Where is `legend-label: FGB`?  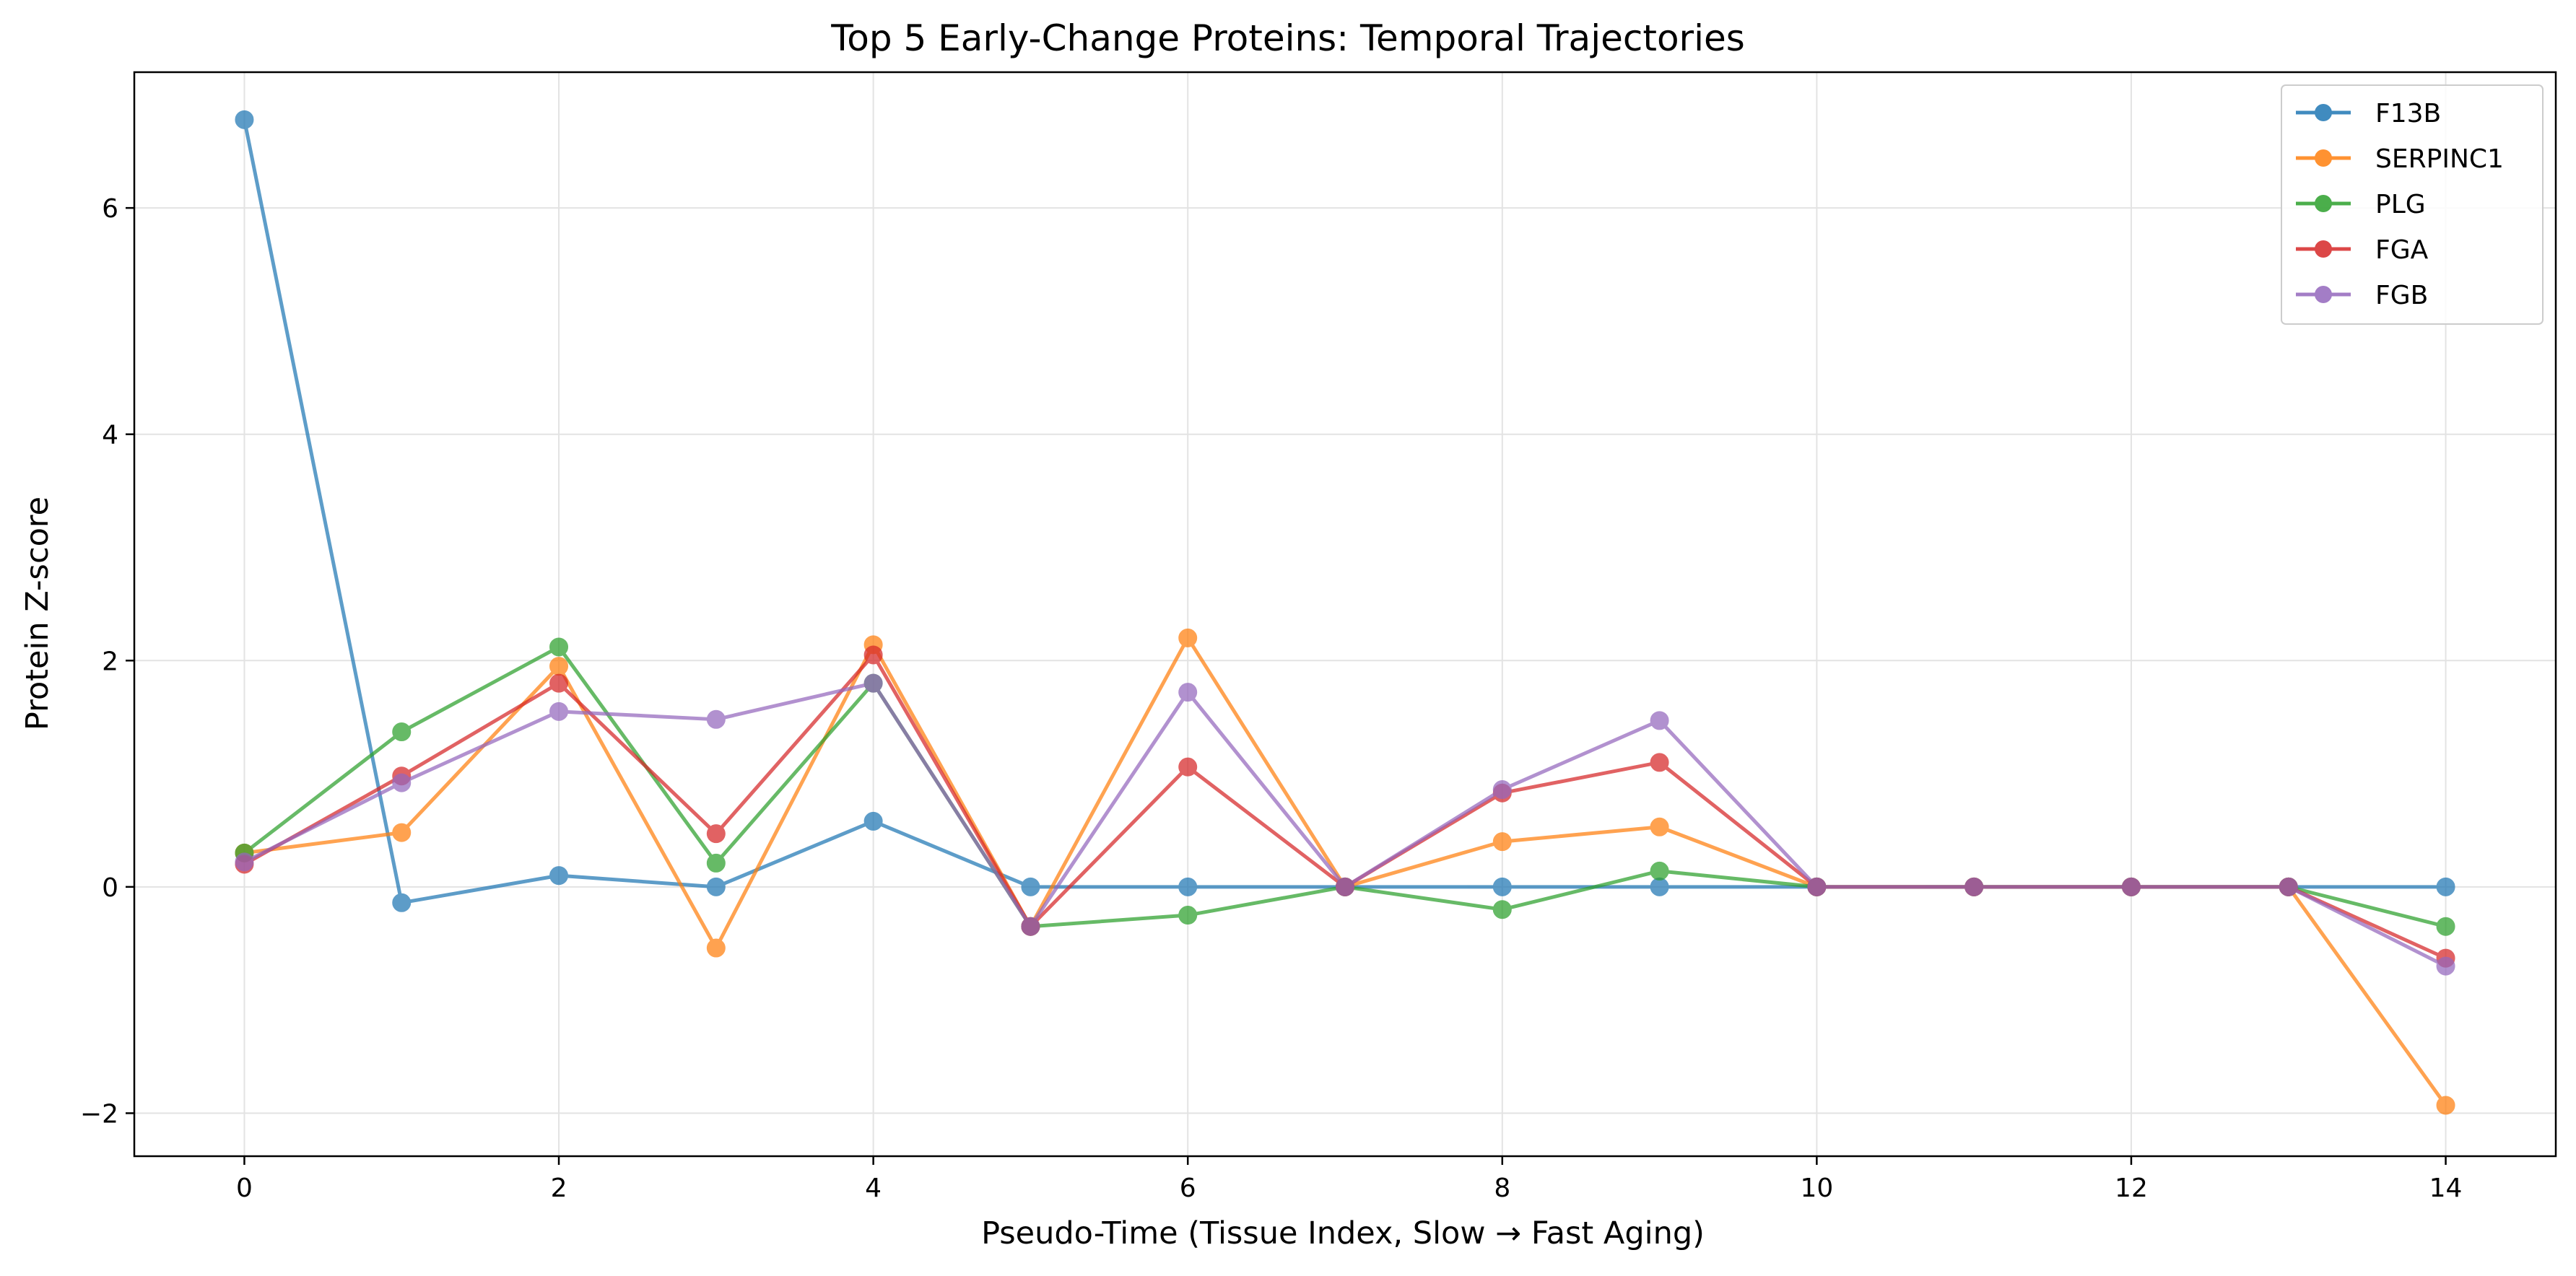 legend-label: FGB is located at coordinates (2401, 295).